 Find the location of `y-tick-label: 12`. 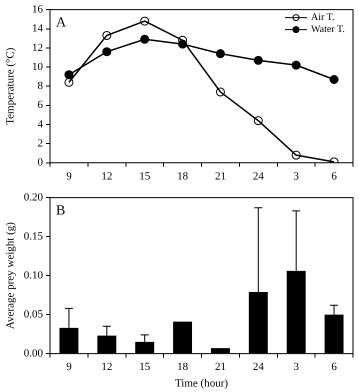

y-tick-label: 12 is located at coordinates (37, 48).